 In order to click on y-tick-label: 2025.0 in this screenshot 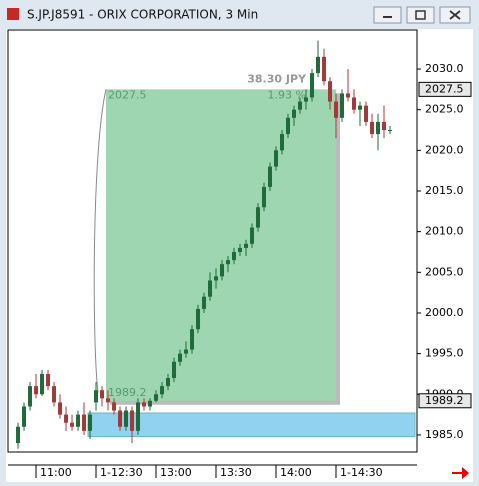, I will do `click(444, 109)`.